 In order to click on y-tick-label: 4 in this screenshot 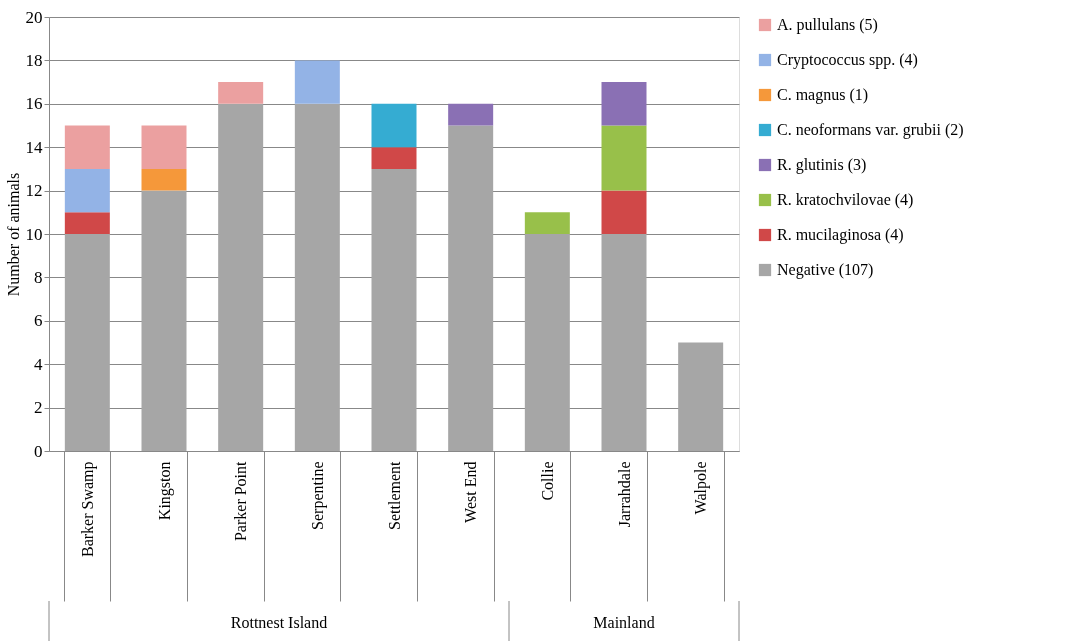, I will do `click(38, 364)`.